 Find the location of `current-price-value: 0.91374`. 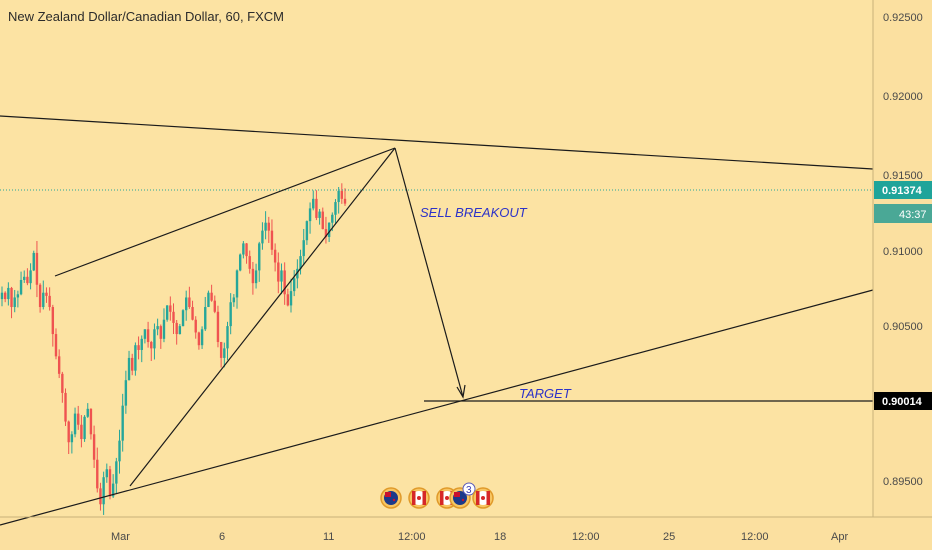

current-price-value: 0.91374 is located at coordinates (902, 191).